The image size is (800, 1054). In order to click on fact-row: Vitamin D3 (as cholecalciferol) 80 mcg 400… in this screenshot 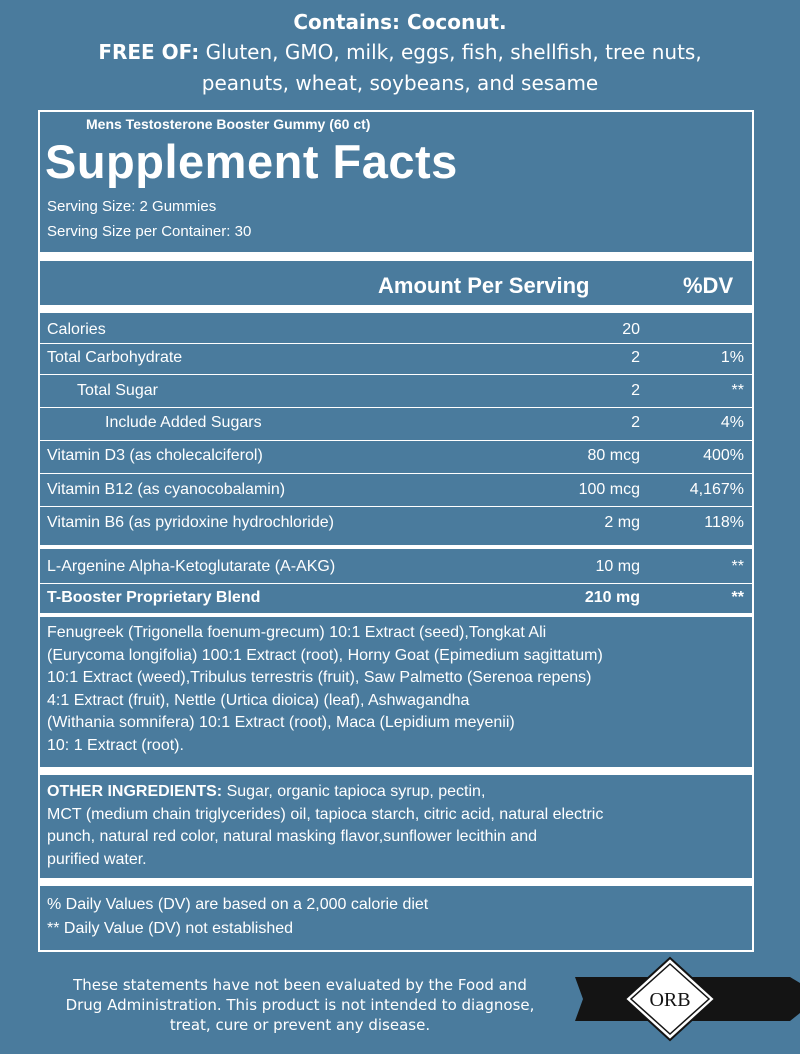, I will do `click(395, 456)`.